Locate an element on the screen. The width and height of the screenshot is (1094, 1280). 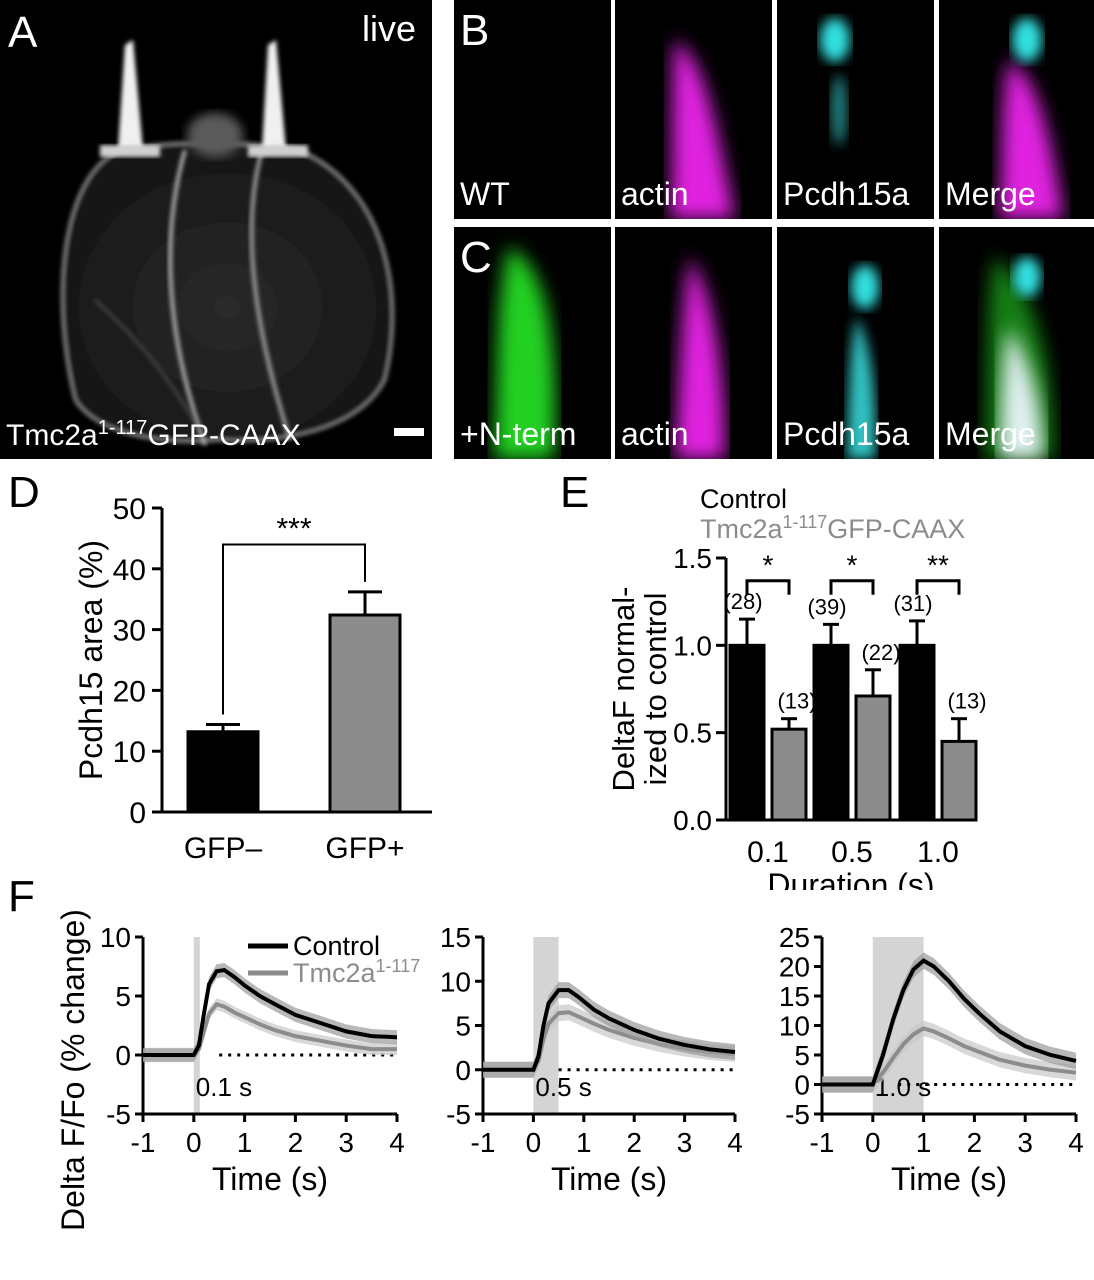
tile-c-actin: actin is located at coordinates (693, 343).